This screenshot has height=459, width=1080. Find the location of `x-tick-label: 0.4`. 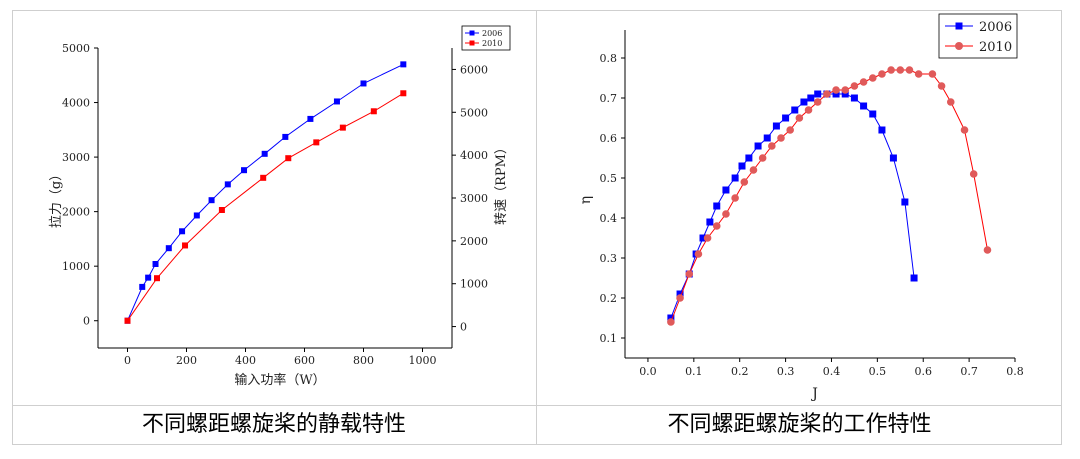

x-tick-label: 0.4 is located at coordinates (832, 371).